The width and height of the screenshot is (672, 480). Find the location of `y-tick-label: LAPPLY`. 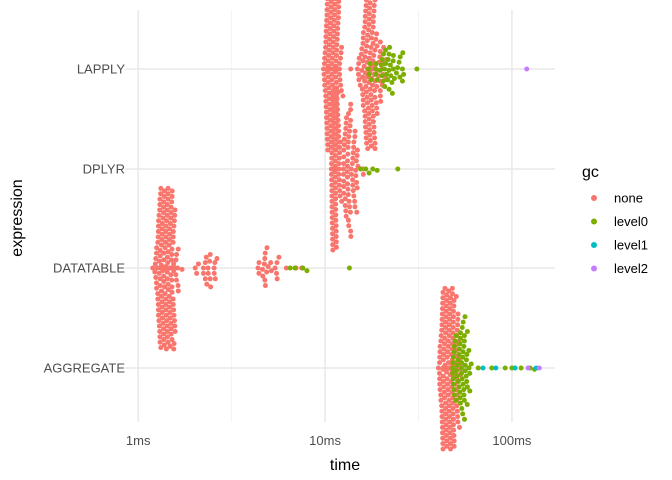

y-tick-label: LAPPLY is located at coordinates (101, 69).